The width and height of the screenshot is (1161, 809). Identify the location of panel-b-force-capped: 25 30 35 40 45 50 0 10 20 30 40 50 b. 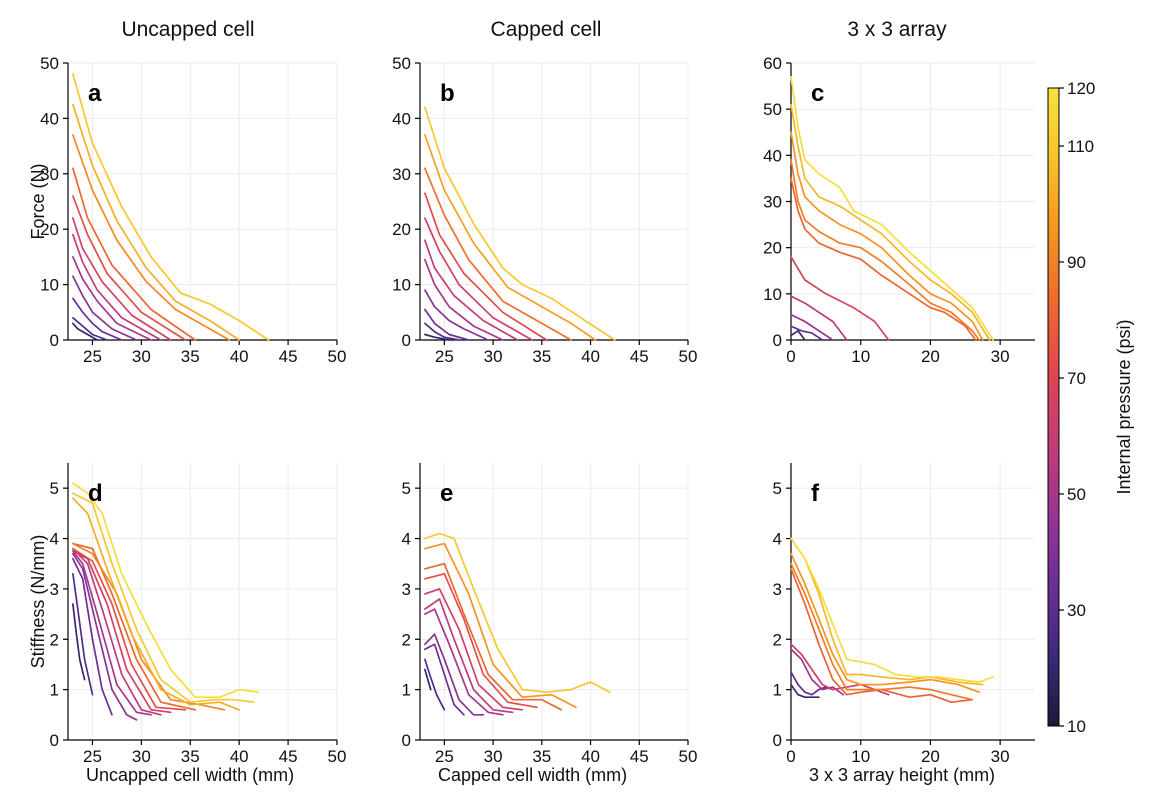
(544, 210).